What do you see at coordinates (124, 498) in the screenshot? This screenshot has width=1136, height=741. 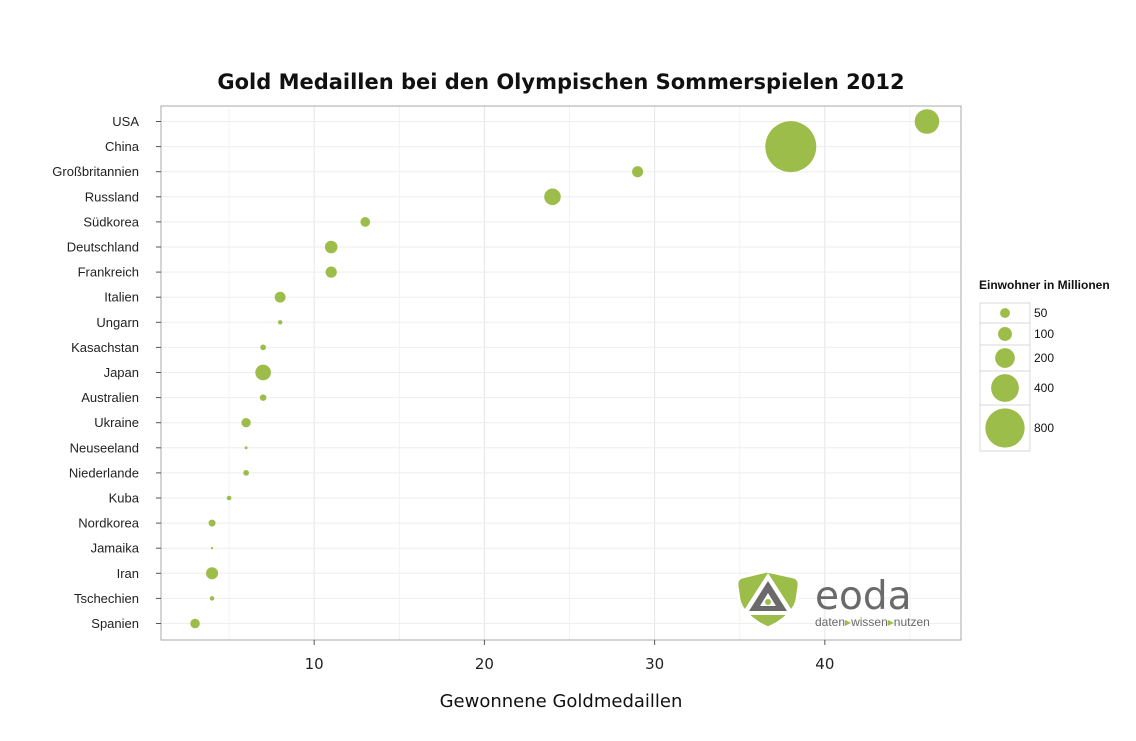 I see `y-tick-label: Kuba` at bounding box center [124, 498].